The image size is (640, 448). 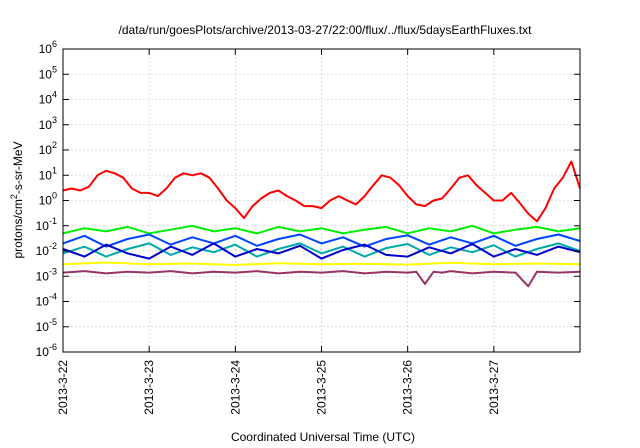 What do you see at coordinates (46, 325) in the screenshot?
I see `y-tick-label: 10⁻⁵` at bounding box center [46, 325].